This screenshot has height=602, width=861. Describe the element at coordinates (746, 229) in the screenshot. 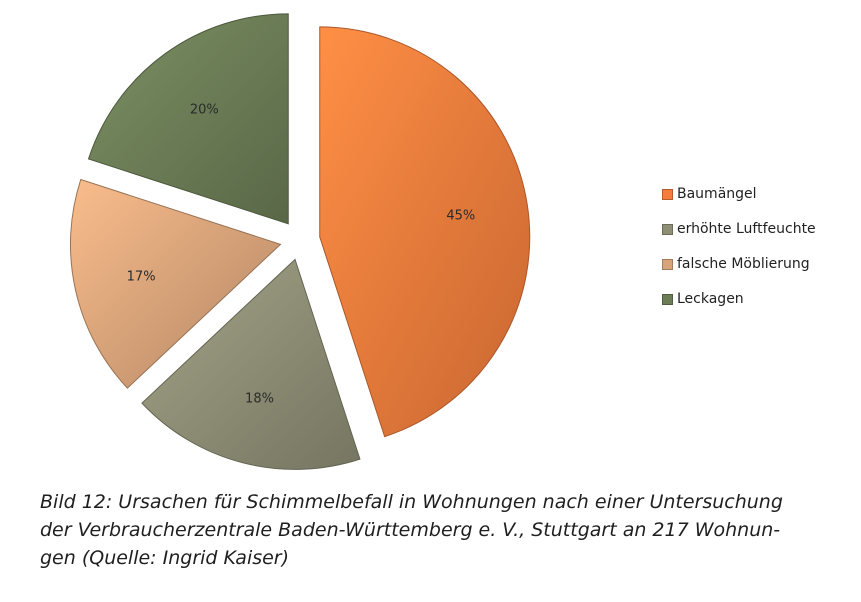

I see `legend-label-erhoehte-luftfeuchte: erhöhte Luftfeuchte` at that location.